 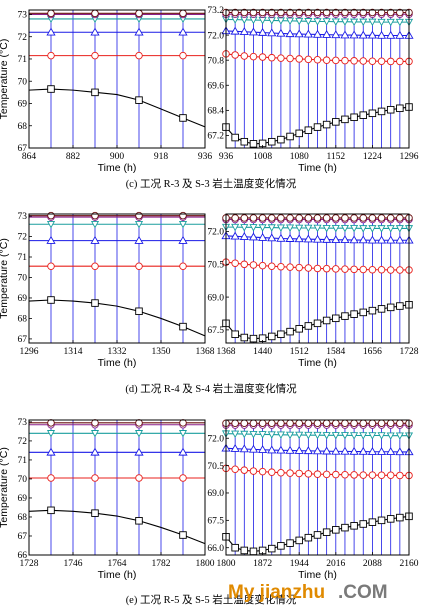 What do you see at coordinates (161, 564) in the screenshot?
I see `x-tick-label: 1782` at bounding box center [161, 564].